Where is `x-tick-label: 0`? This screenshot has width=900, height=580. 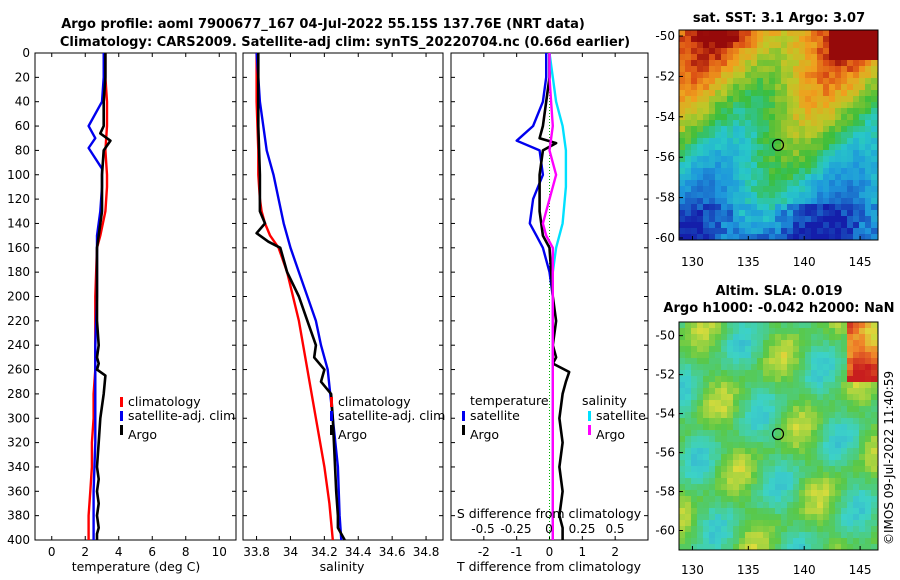 x-tick-label: 0 is located at coordinates (52, 552).